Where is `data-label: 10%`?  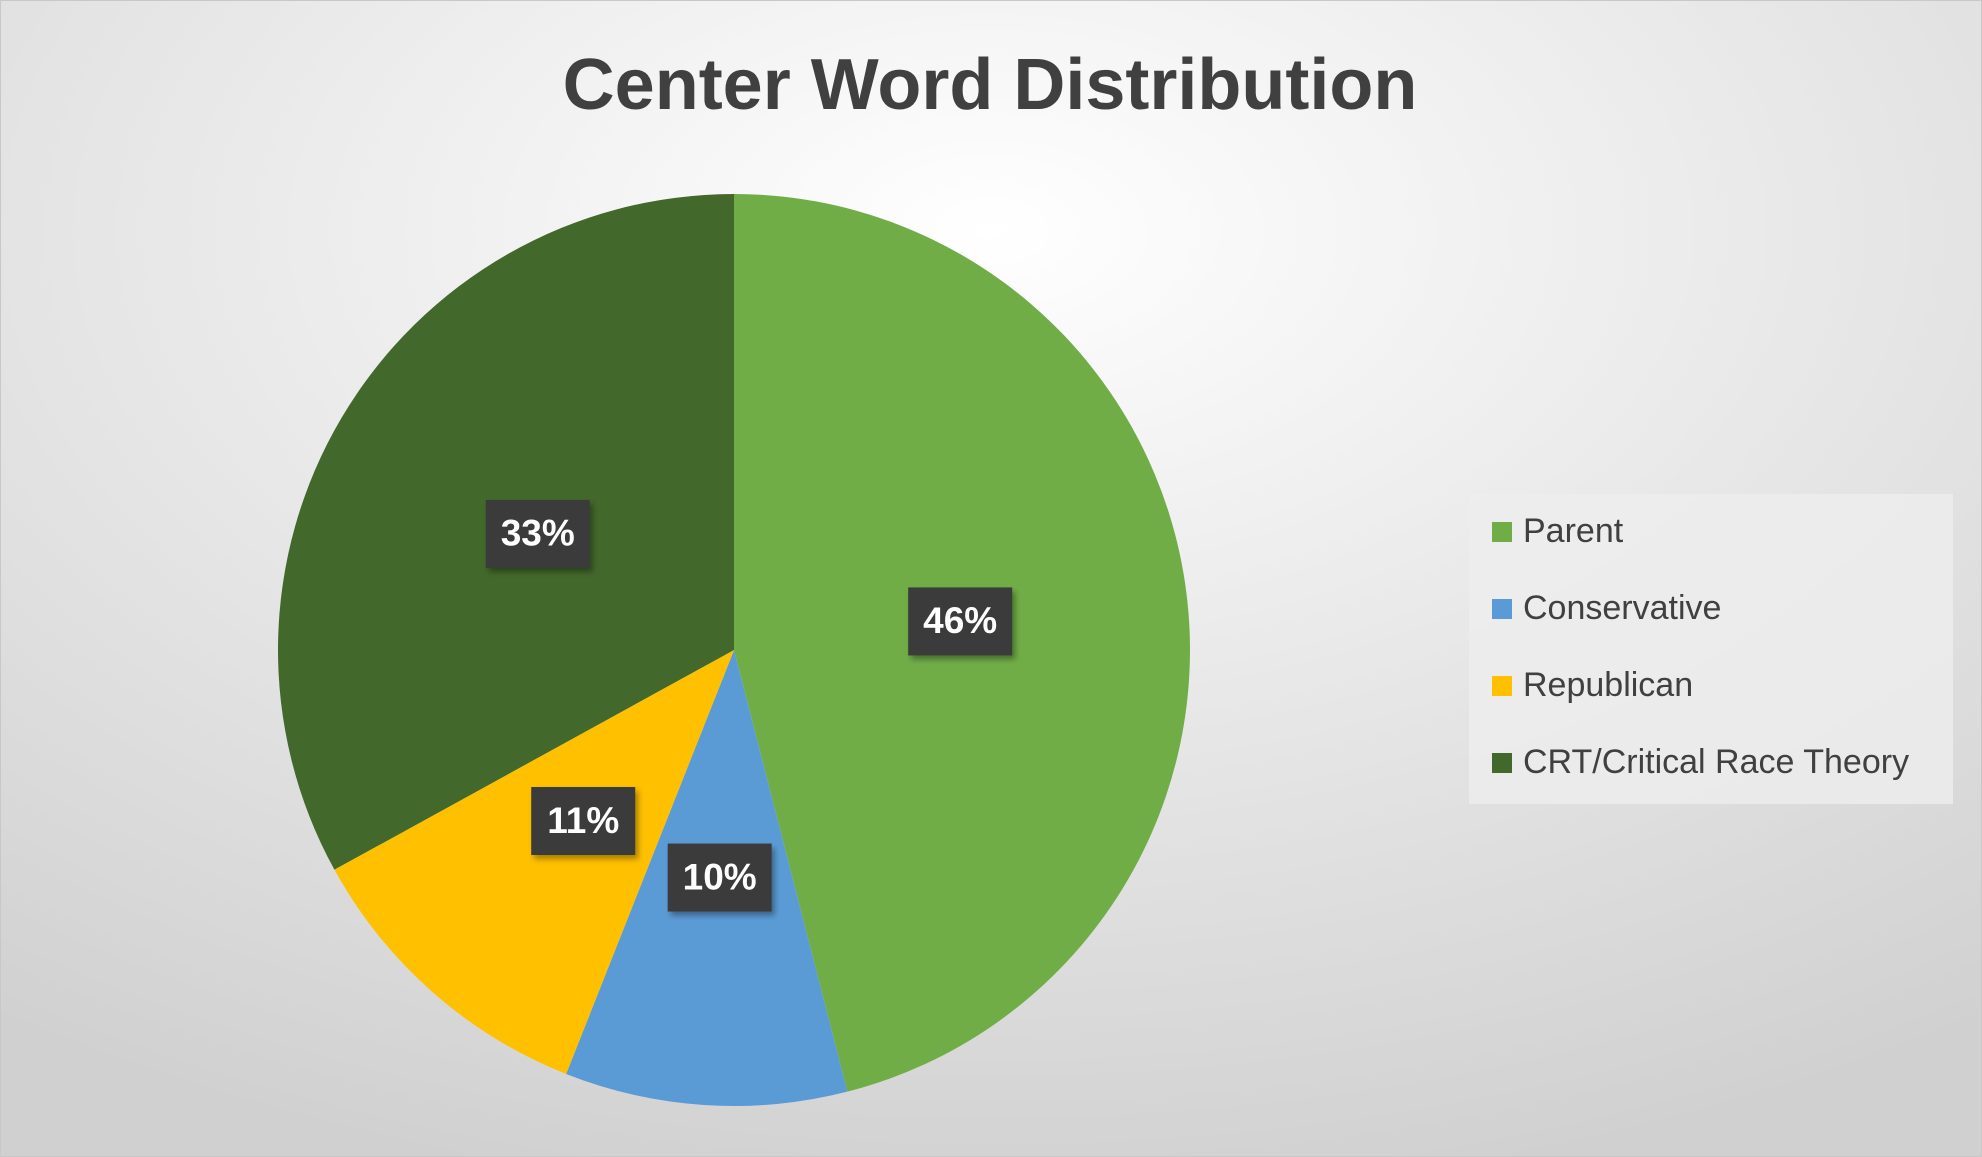 data-label: 10% is located at coordinates (720, 876).